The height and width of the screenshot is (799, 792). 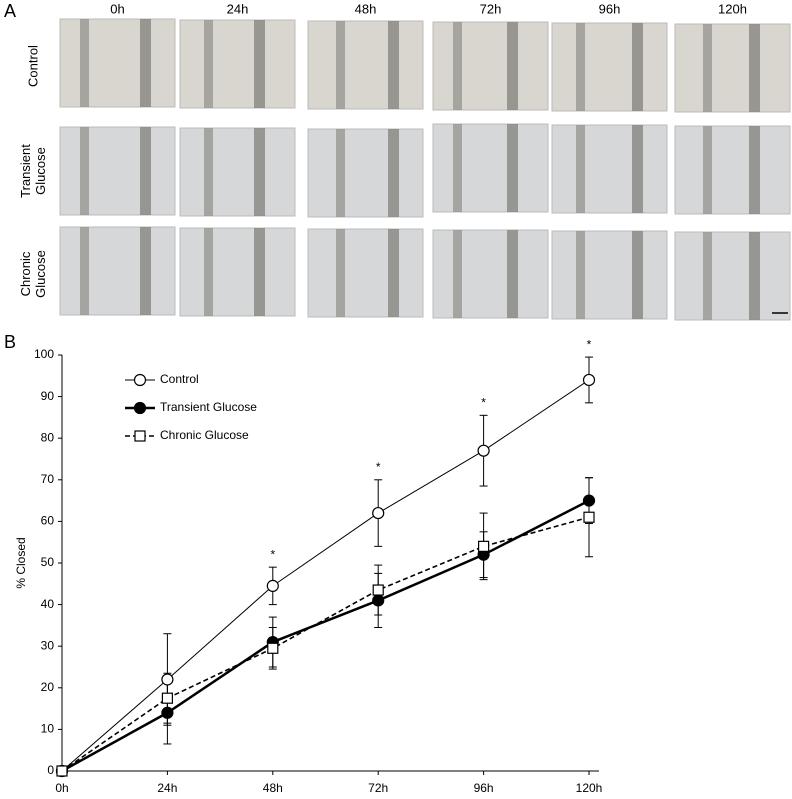 I want to click on x-tick-label: 48h, so click(x=273, y=788).